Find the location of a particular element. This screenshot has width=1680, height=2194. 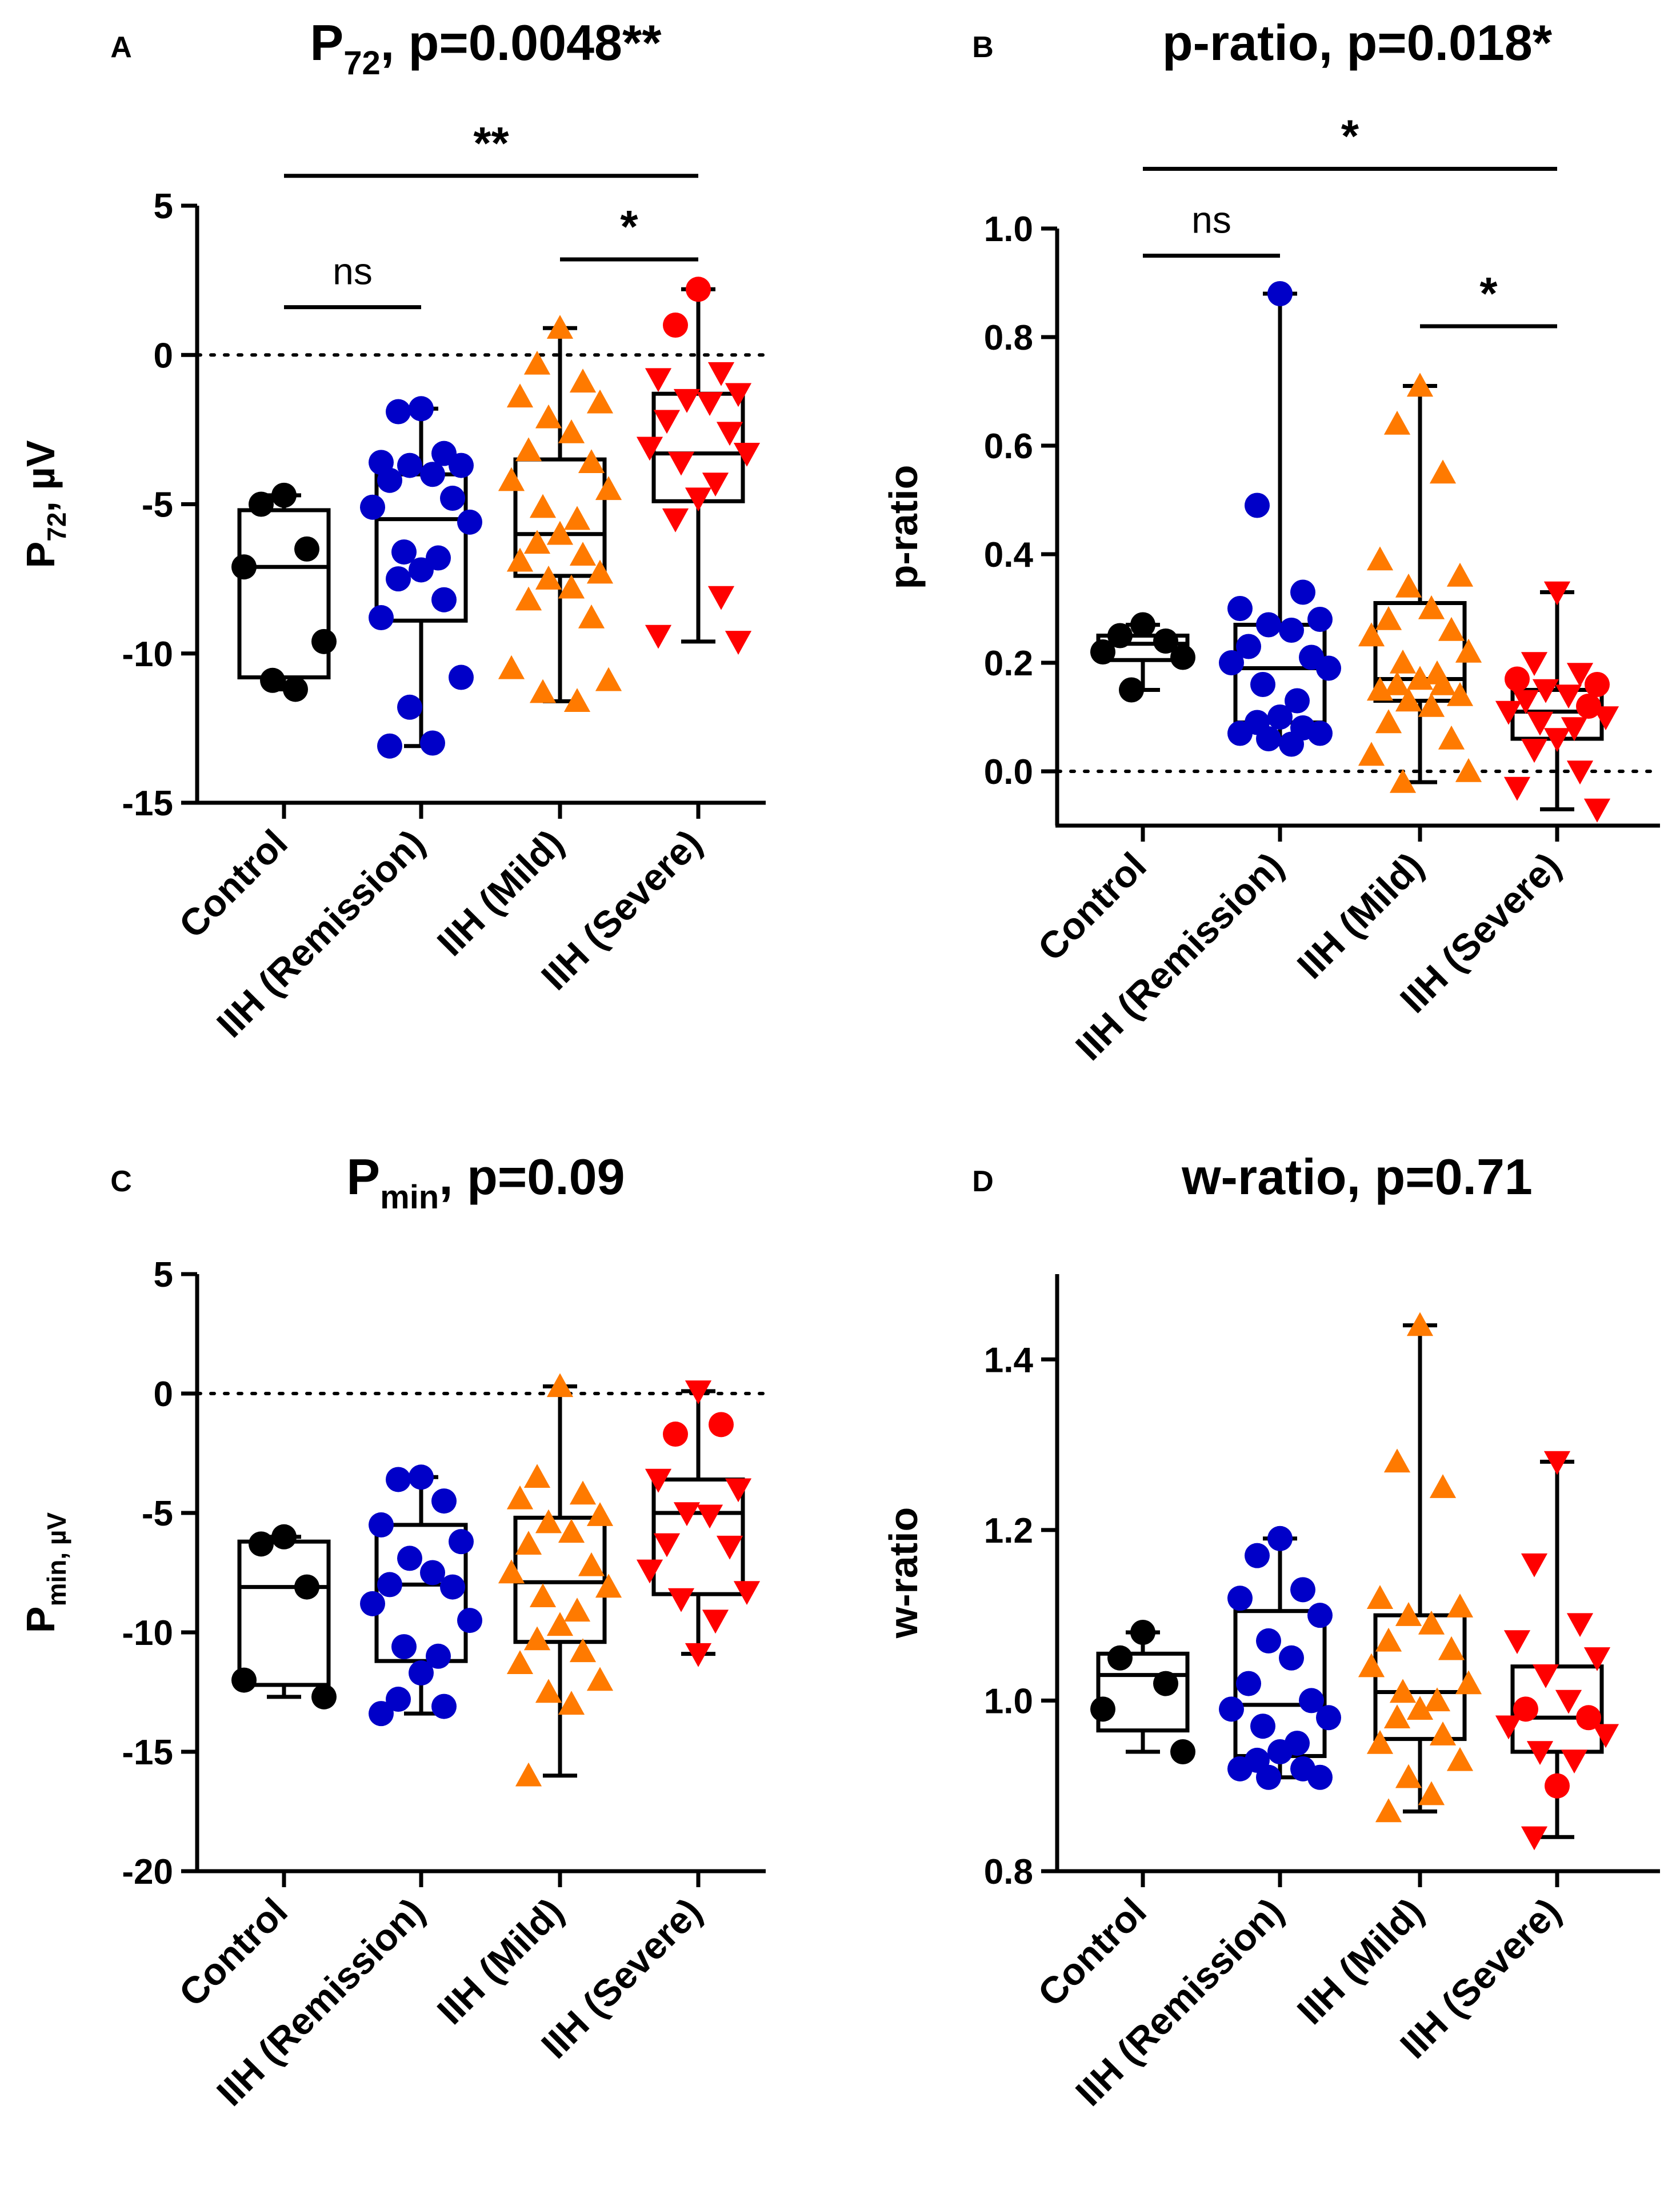

y-tick-label: -5 is located at coordinates (157, 506).